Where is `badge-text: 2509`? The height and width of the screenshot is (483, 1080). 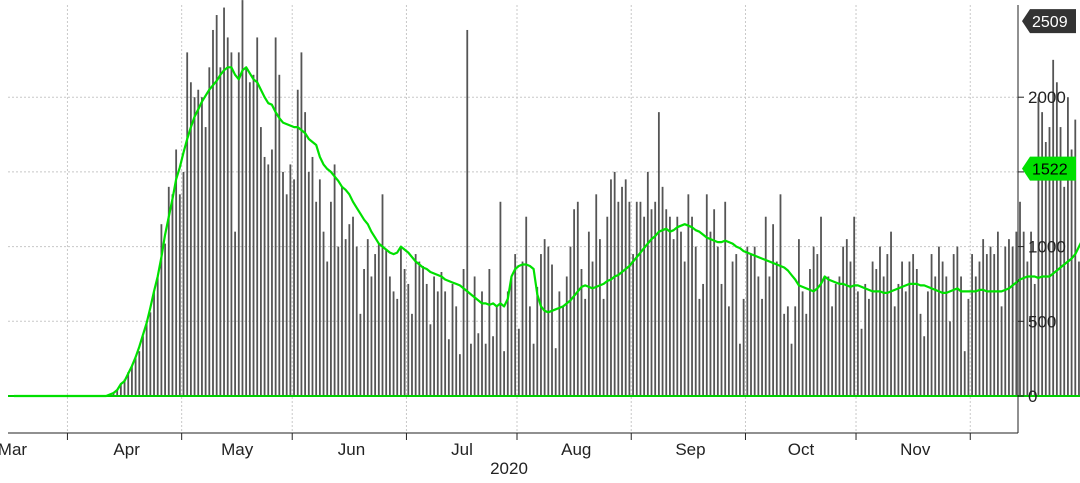 badge-text: 2509 is located at coordinates (1050, 22).